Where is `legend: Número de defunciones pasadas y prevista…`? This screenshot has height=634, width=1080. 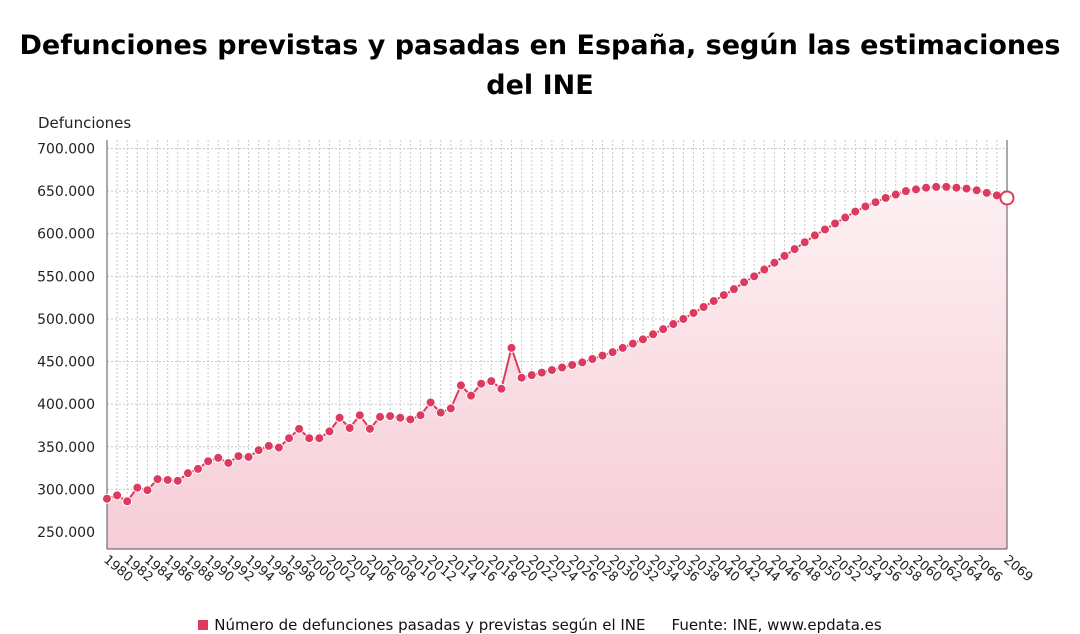 legend: Número de defunciones pasadas y prevista… is located at coordinates (540, 625).